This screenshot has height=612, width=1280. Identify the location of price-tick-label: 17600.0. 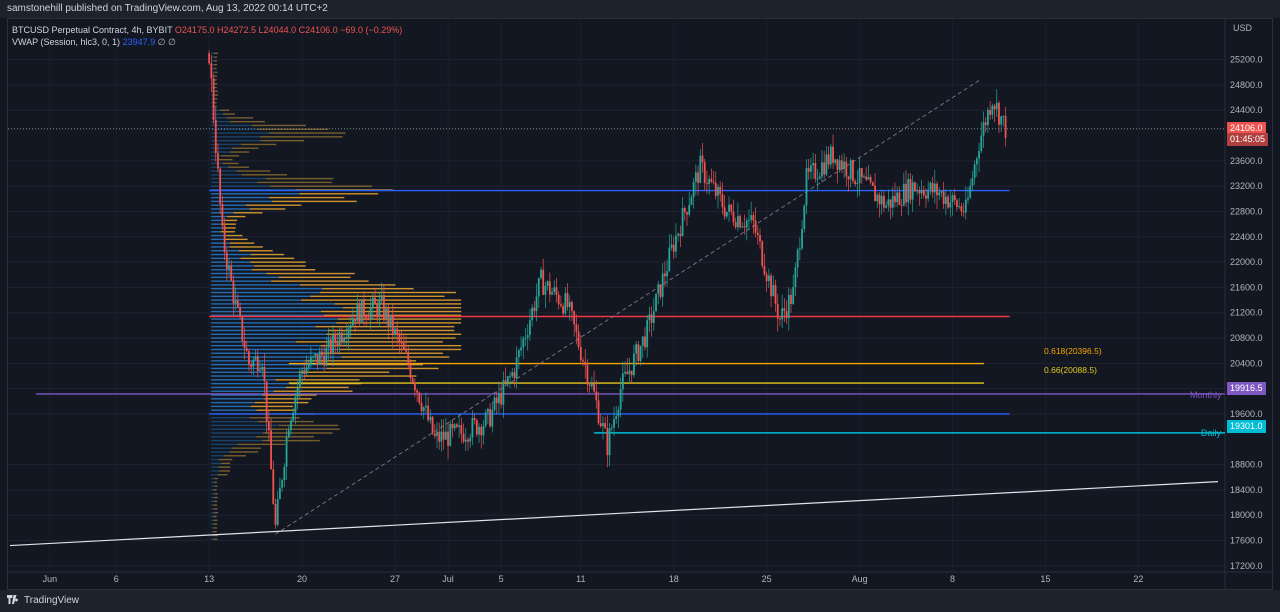
(1246, 541).